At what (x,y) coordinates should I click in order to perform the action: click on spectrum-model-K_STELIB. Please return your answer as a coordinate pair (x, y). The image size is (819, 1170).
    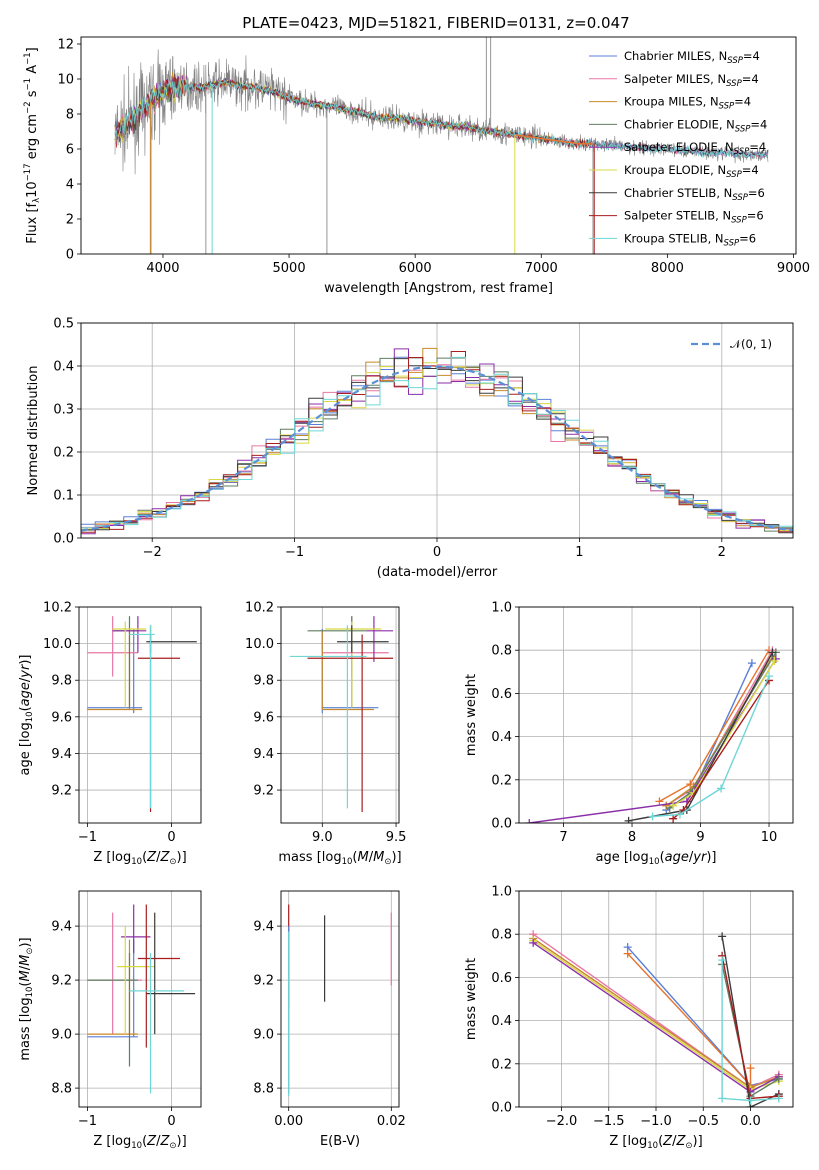
    Looking at the image, I should click on (441, 118).